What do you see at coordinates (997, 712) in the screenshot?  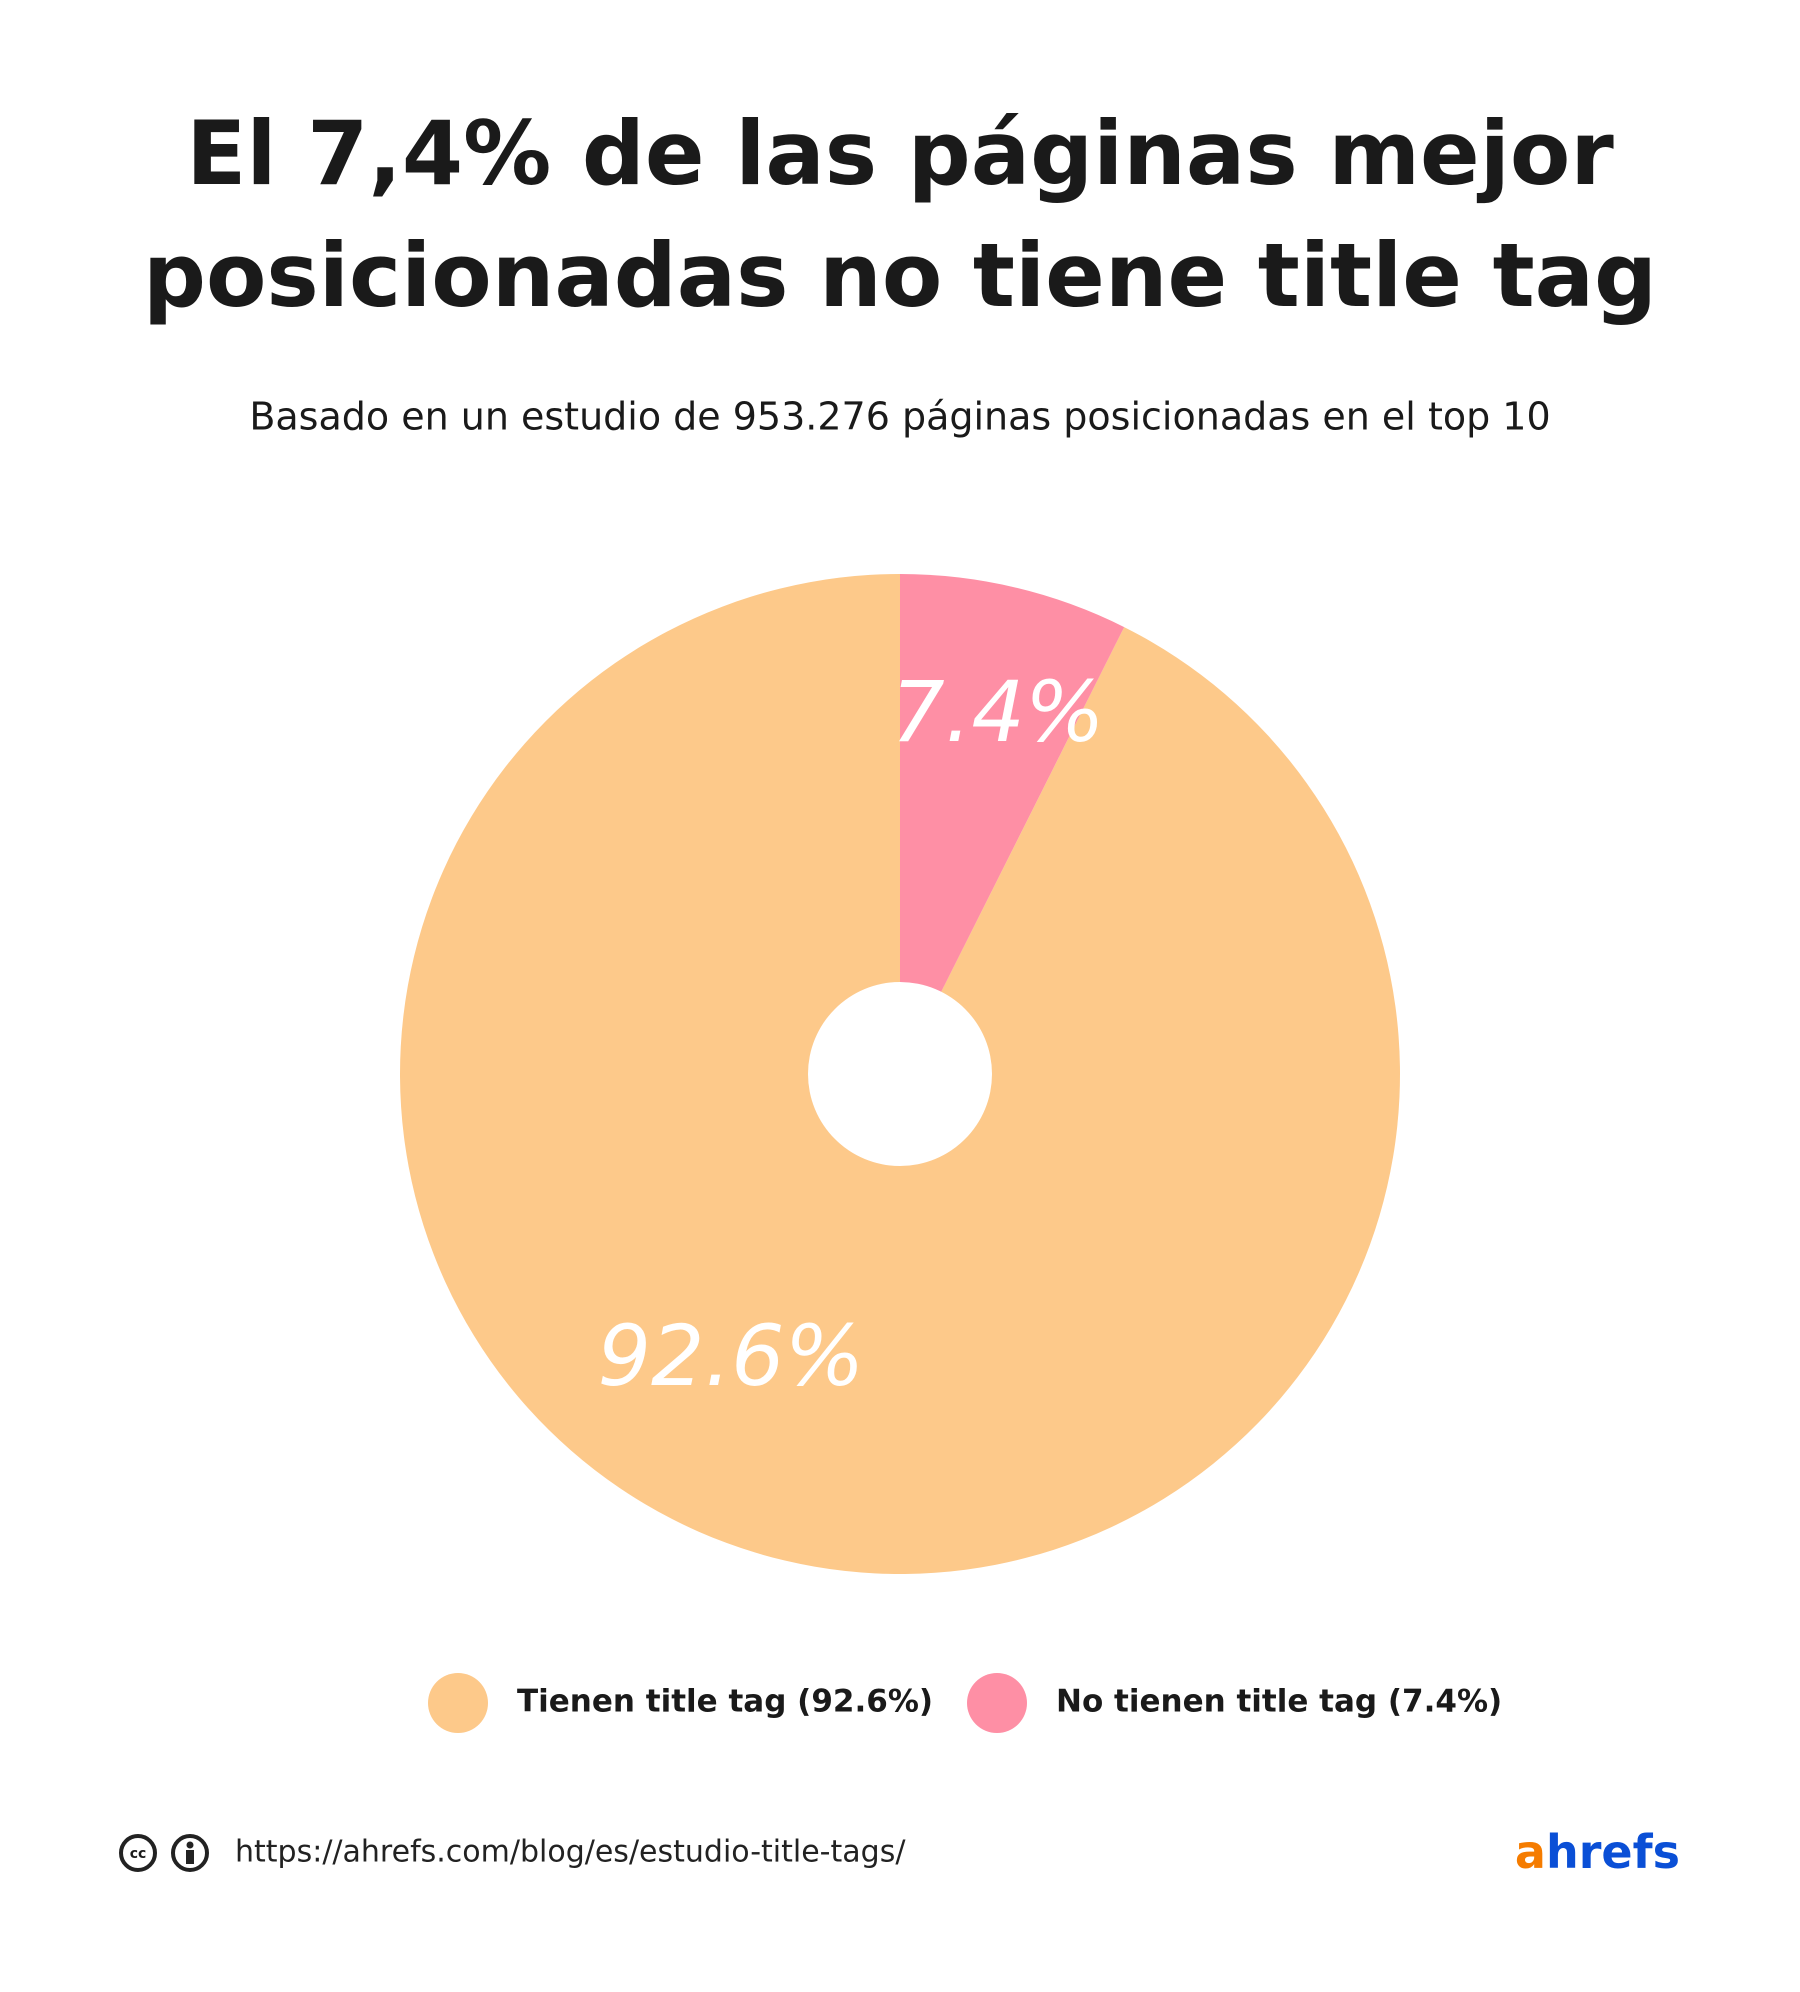 I see `slice-label: 7.4%` at bounding box center [997, 712].